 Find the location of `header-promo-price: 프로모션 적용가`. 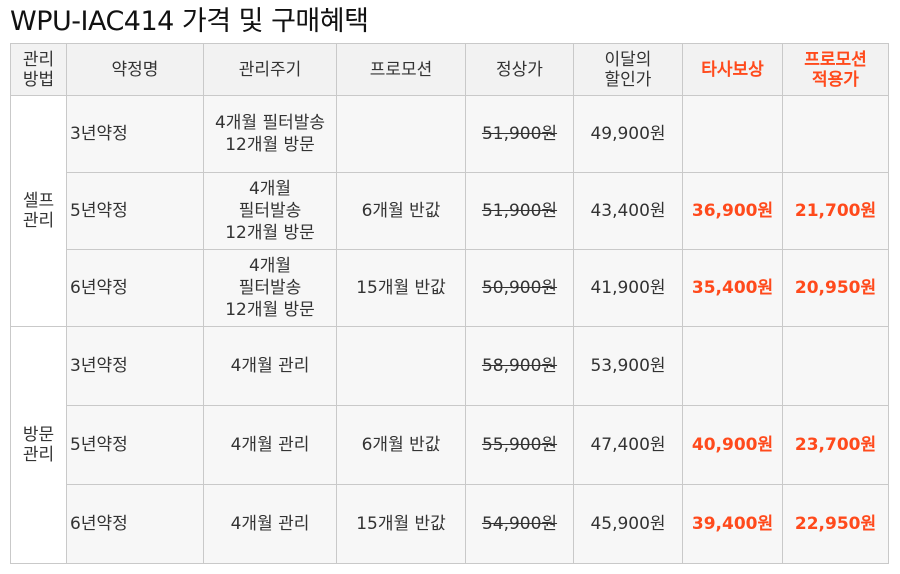

header-promo-price: 프로모션 적용가 is located at coordinates (835, 69).